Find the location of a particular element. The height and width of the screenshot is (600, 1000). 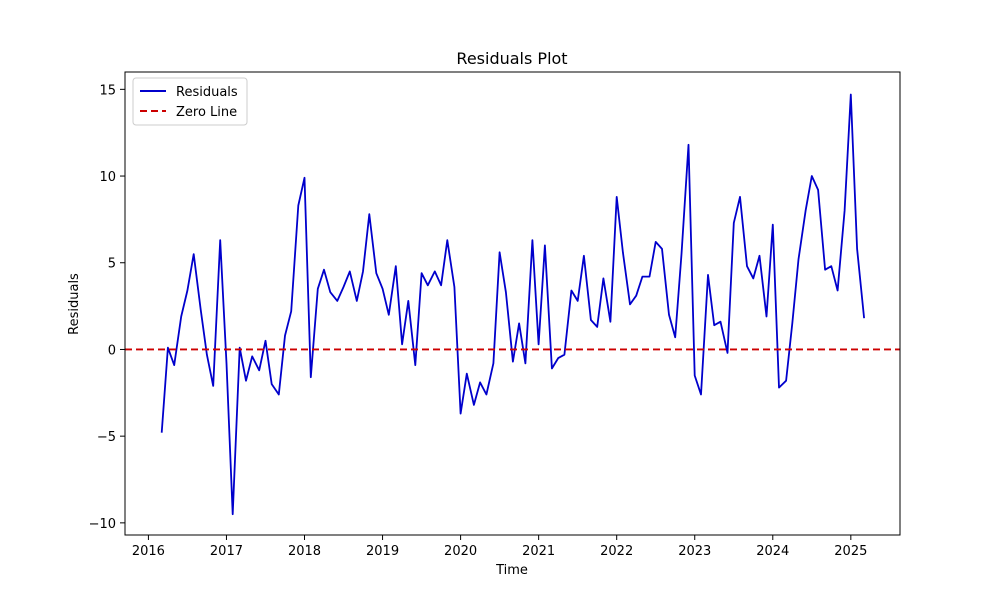

x-tick-label: 2023 is located at coordinates (694, 551).